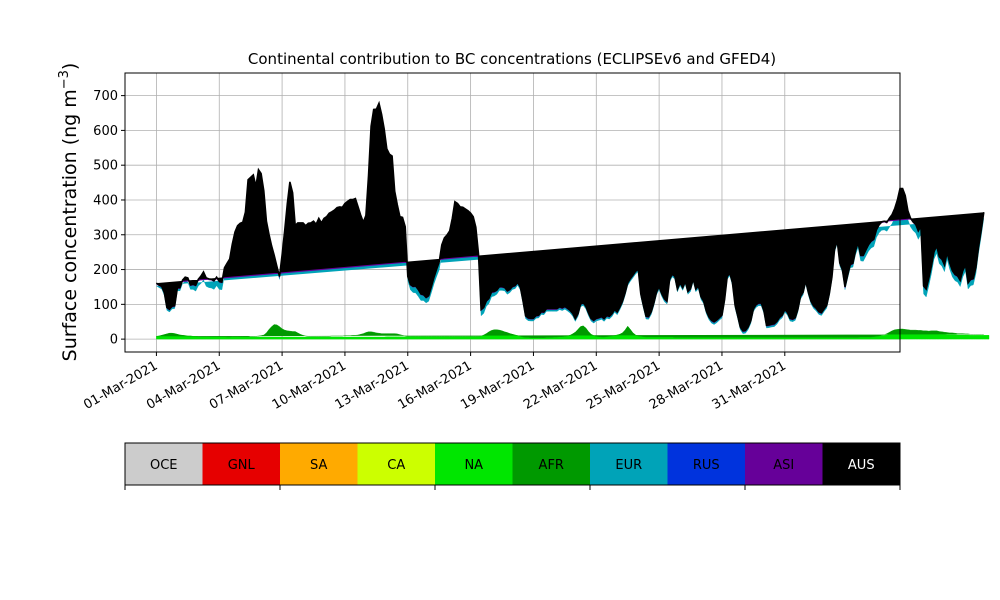  Describe the element at coordinates (105, 166) in the screenshot. I see `y-tick-label: 500` at that location.